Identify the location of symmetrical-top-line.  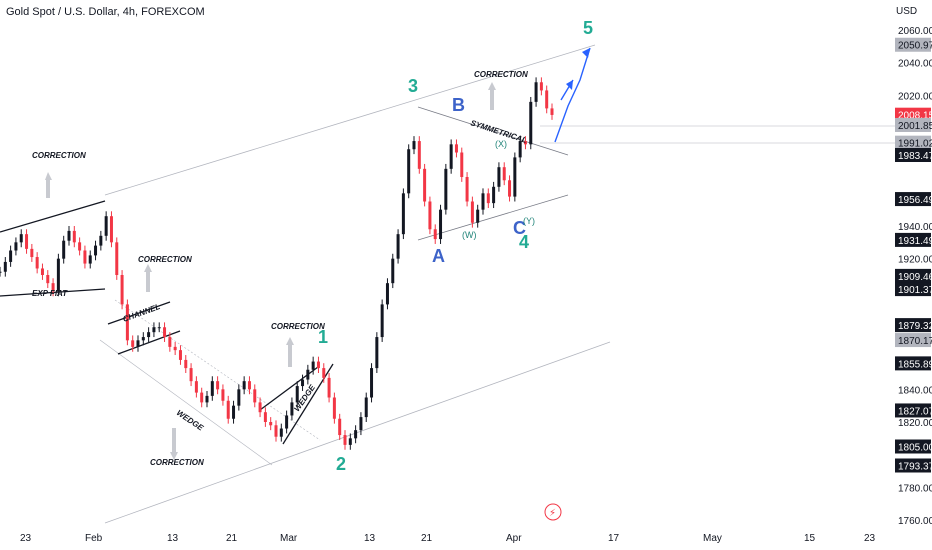
(493, 131).